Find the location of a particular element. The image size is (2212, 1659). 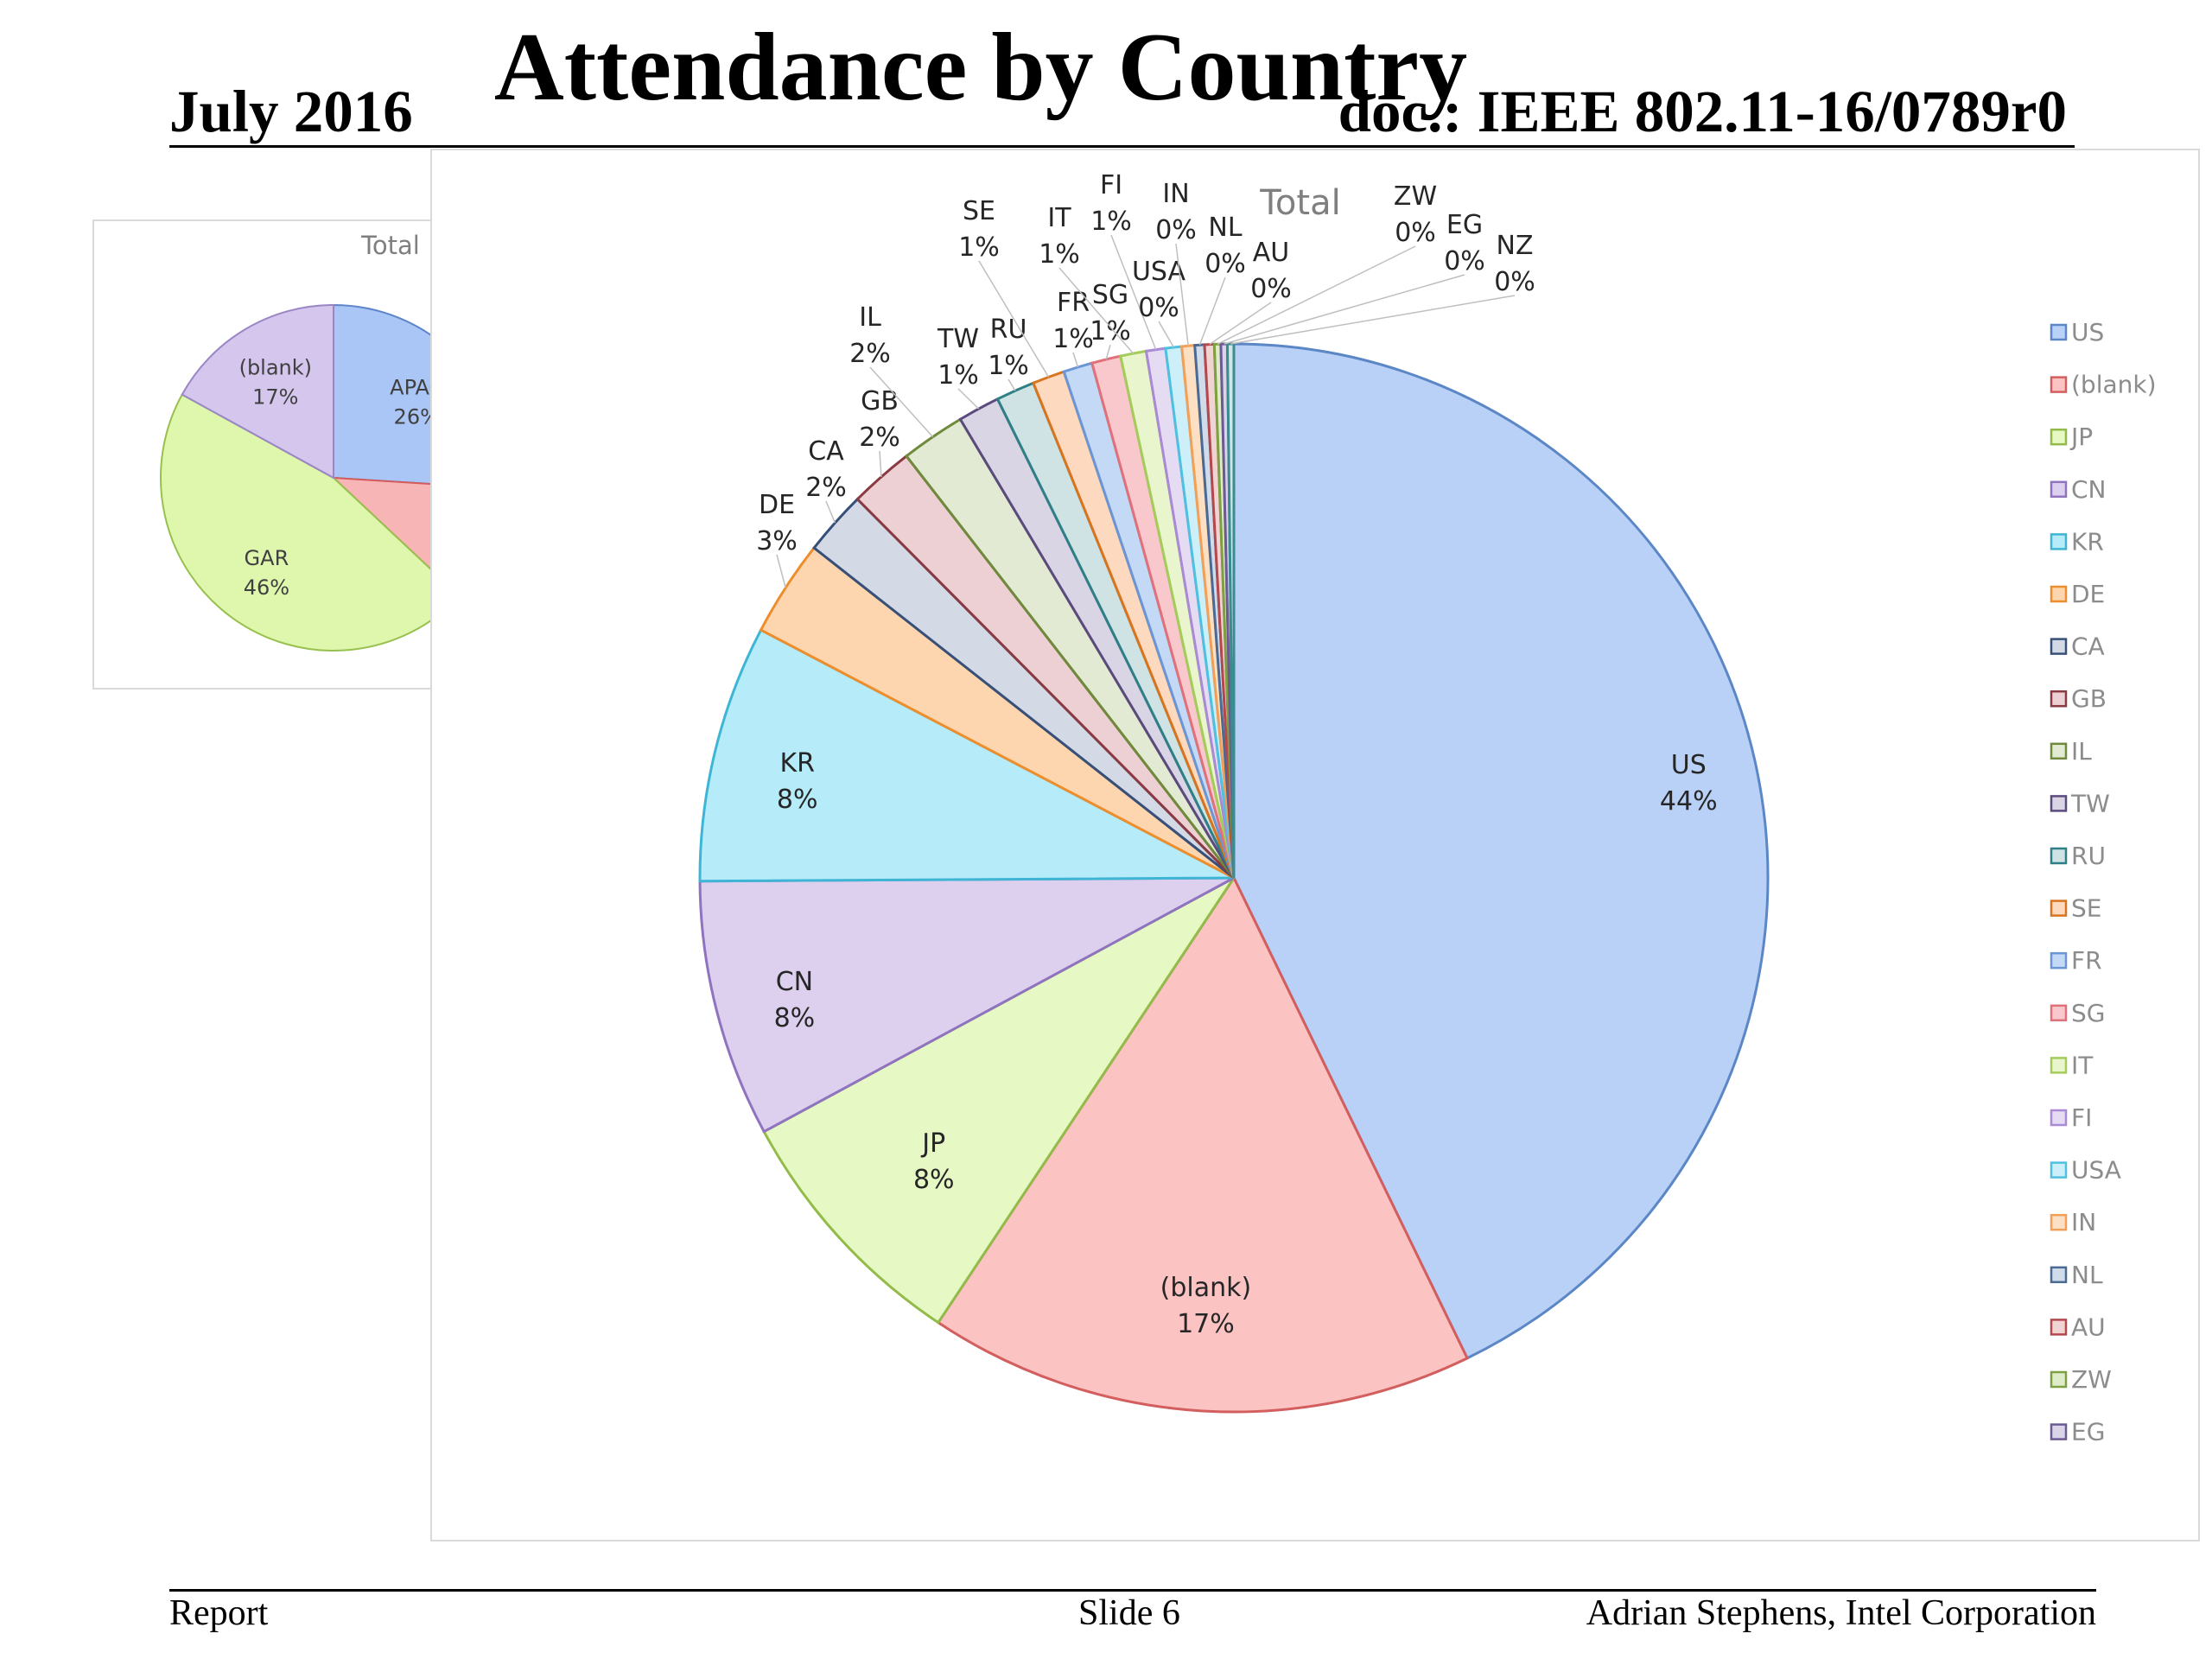

country-value-nl: 0% is located at coordinates (1225, 264).